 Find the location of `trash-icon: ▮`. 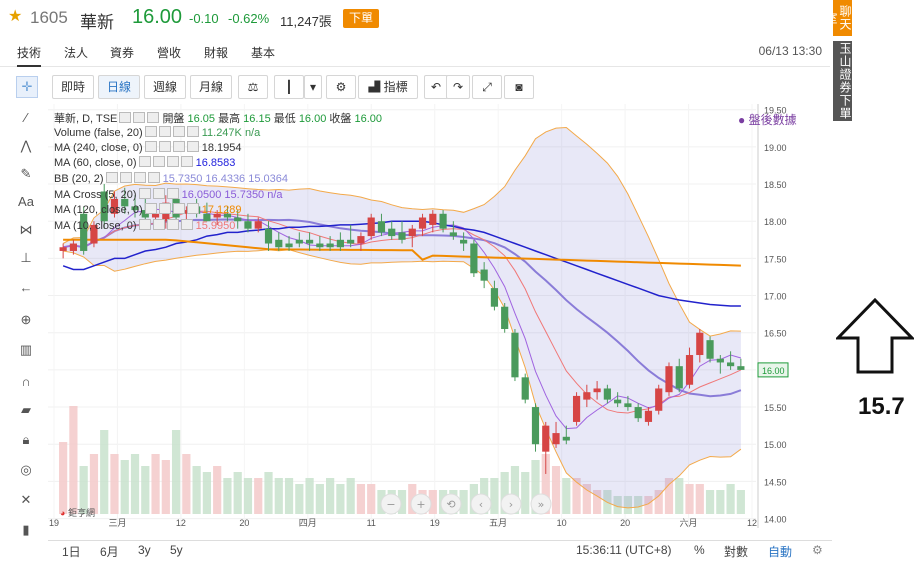

trash-icon: ▮ is located at coordinates (26, 529).